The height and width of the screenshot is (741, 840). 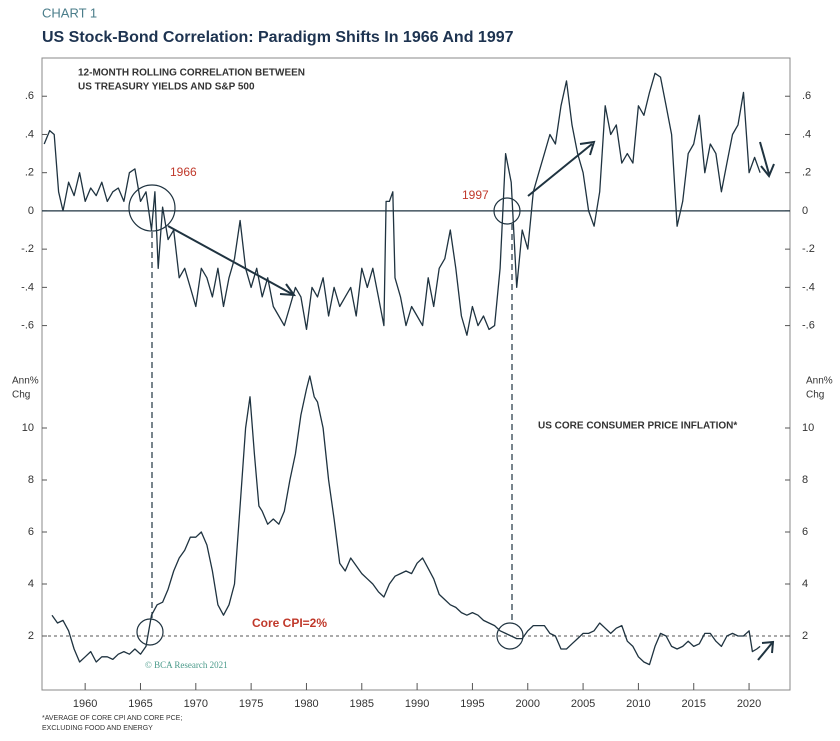 What do you see at coordinates (183, 172) in the screenshot?
I see `year-annotation: 1966` at bounding box center [183, 172].